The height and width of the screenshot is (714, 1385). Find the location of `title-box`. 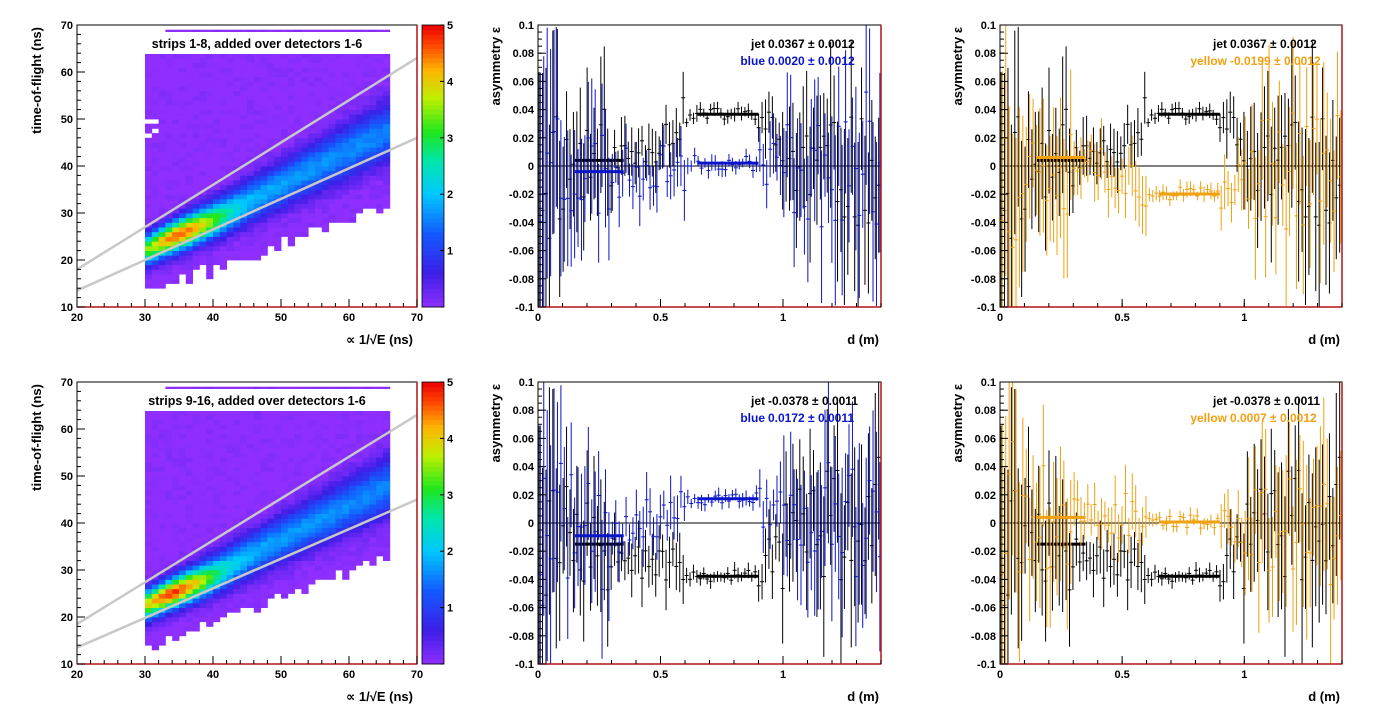

title-box is located at coordinates (257, 43).